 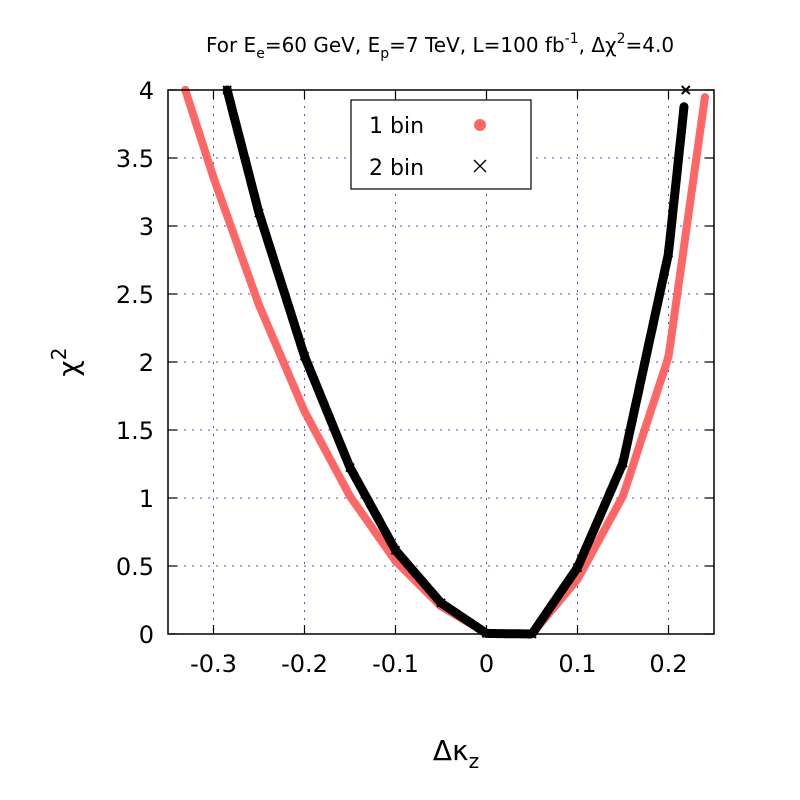 I want to click on x-label-main: Δκ, so click(x=451, y=750).